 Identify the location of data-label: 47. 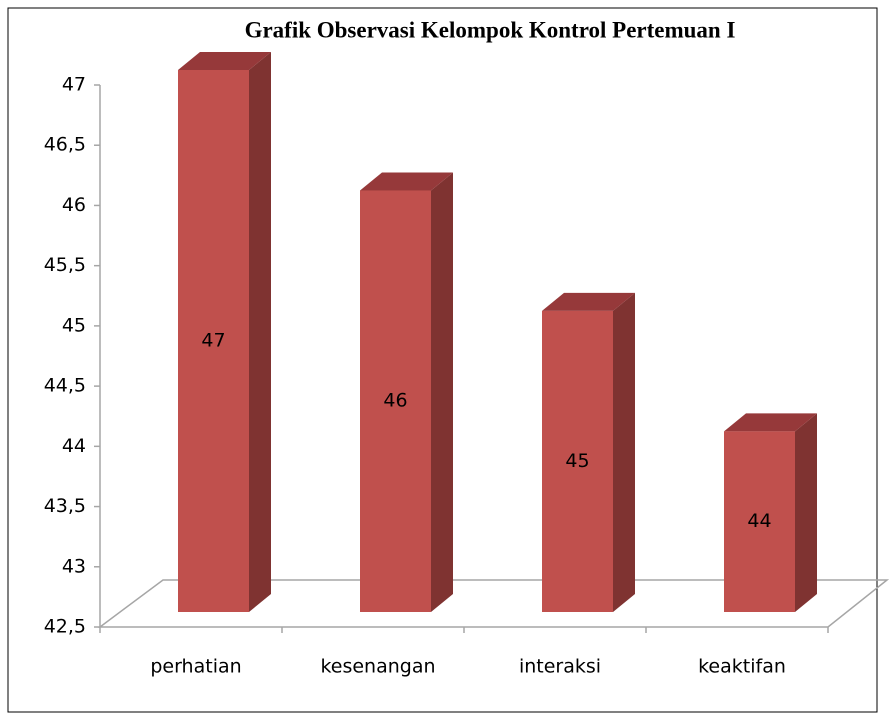
(213, 341).